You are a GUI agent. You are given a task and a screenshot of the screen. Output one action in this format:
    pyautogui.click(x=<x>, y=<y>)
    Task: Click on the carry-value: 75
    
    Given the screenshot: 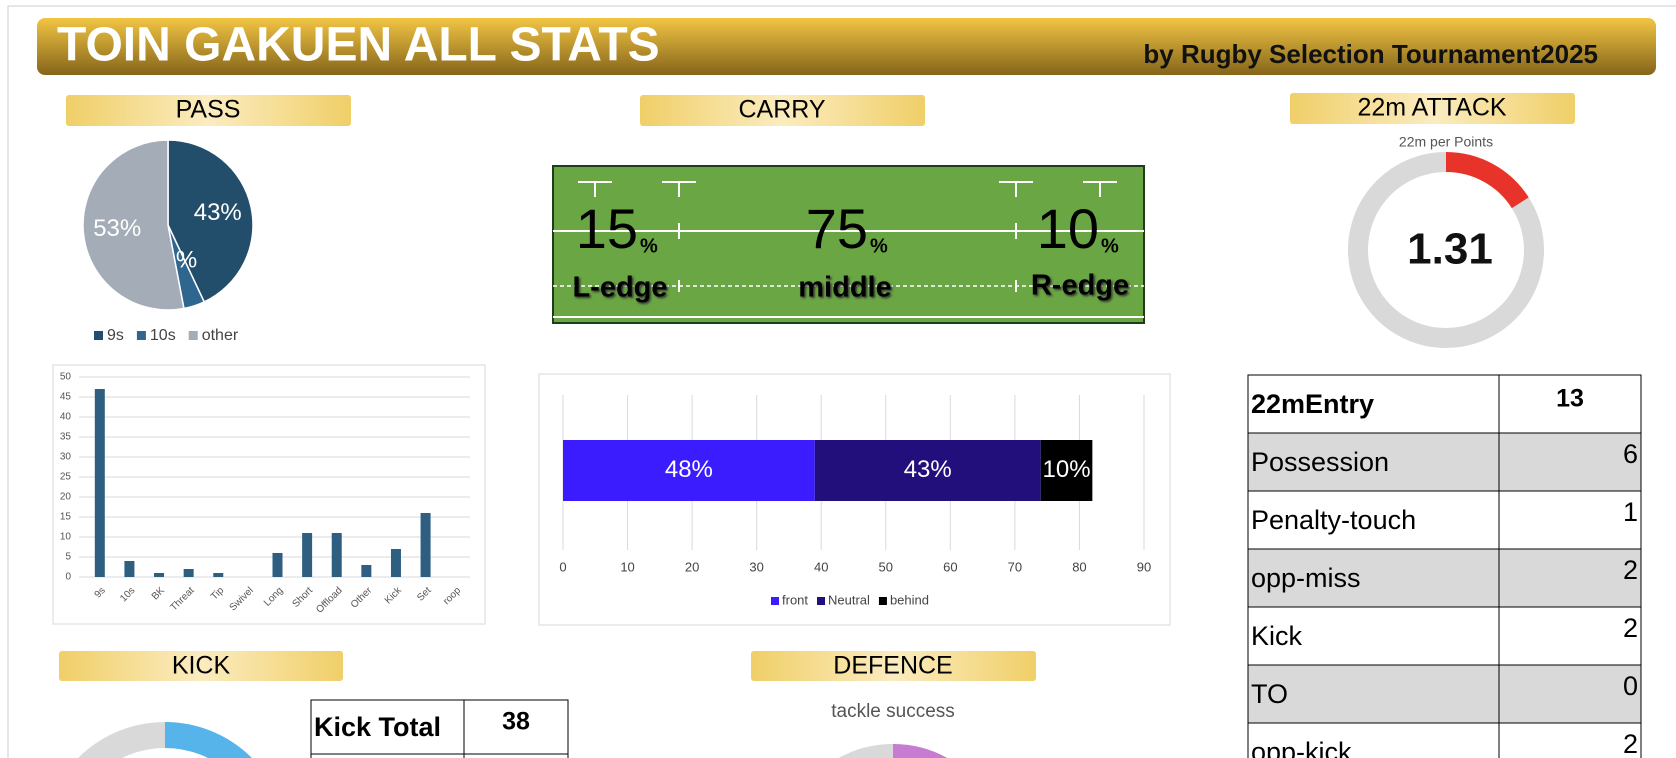 What is the action you would take?
    pyautogui.click(x=837, y=228)
    